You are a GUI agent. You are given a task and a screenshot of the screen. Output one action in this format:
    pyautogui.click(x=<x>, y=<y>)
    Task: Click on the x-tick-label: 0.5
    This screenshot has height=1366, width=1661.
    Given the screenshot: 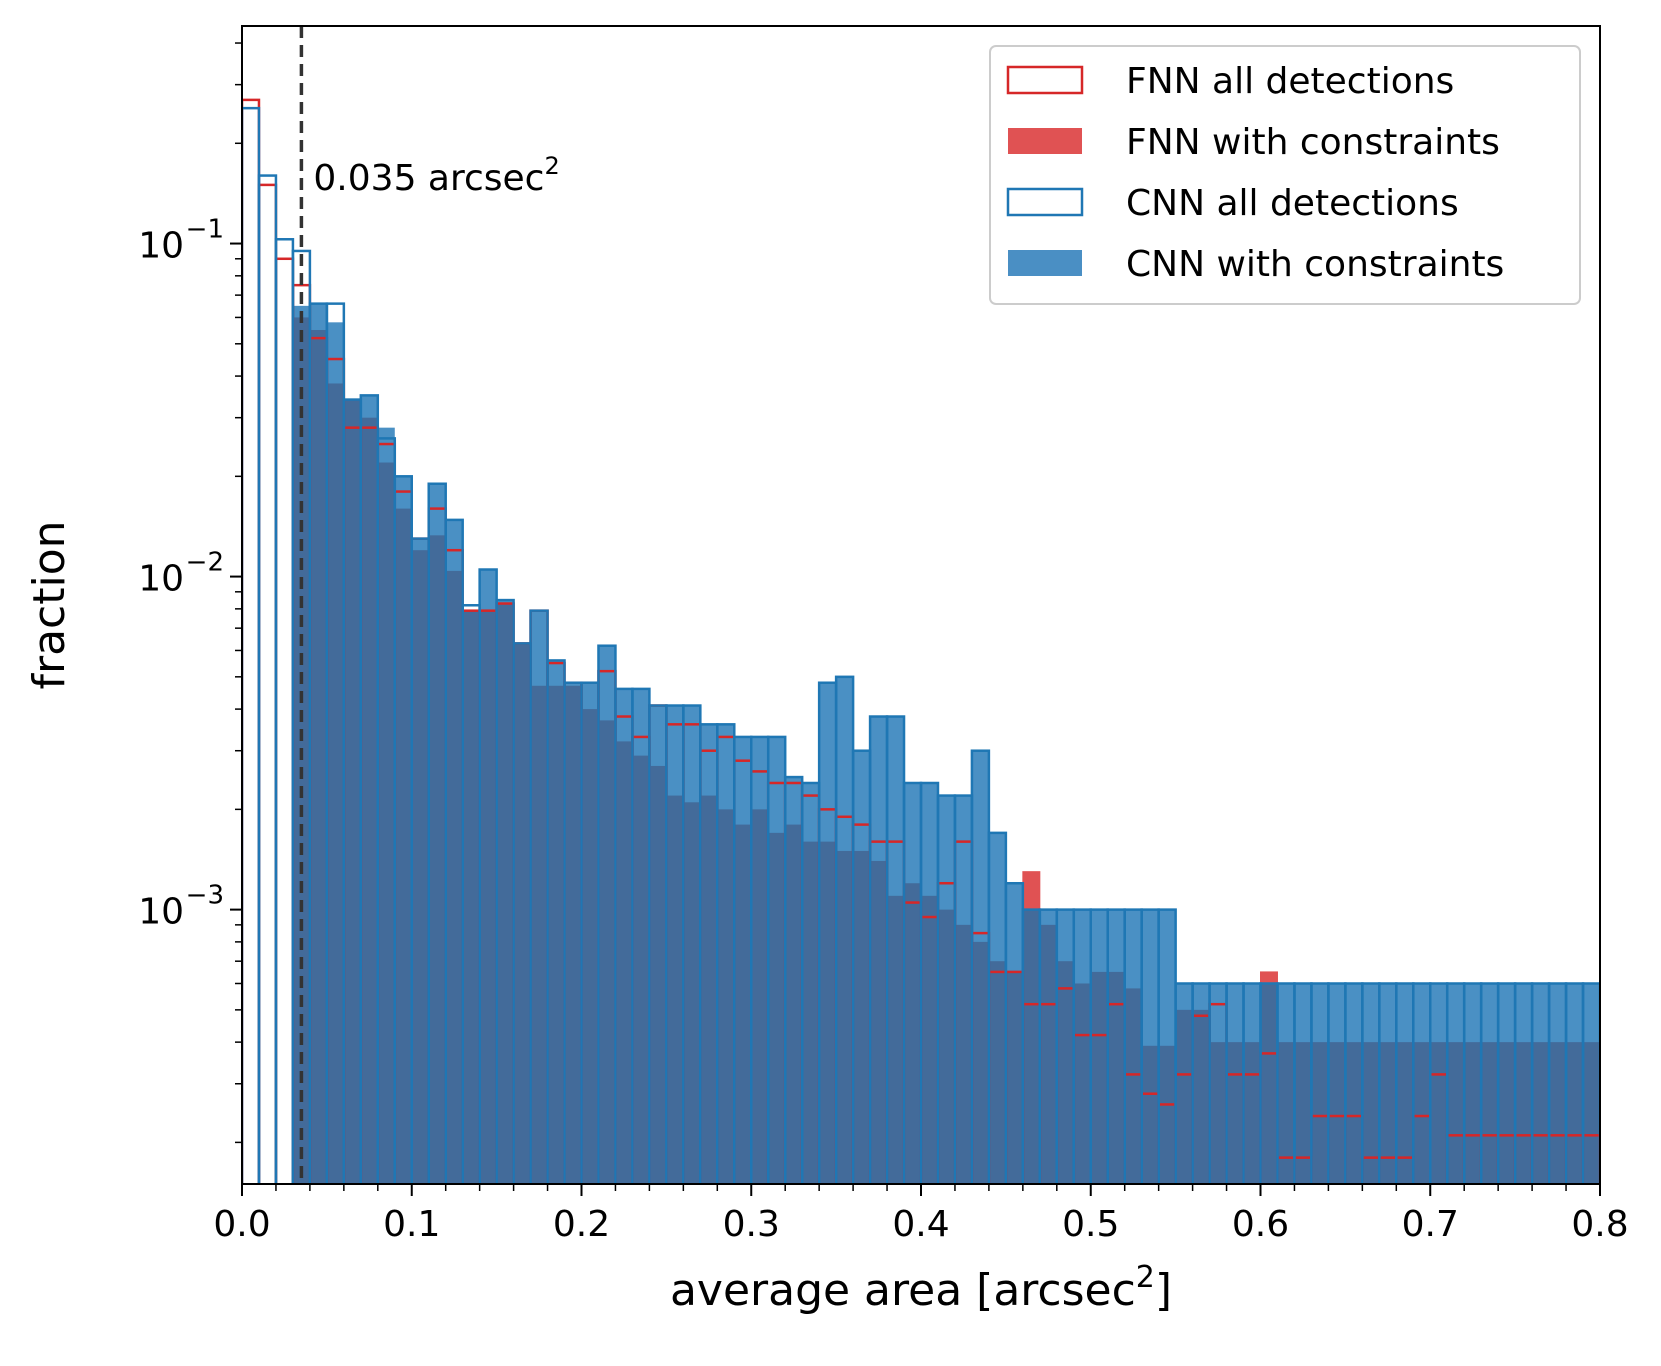 What is the action you would take?
    pyautogui.click(x=1090, y=1224)
    